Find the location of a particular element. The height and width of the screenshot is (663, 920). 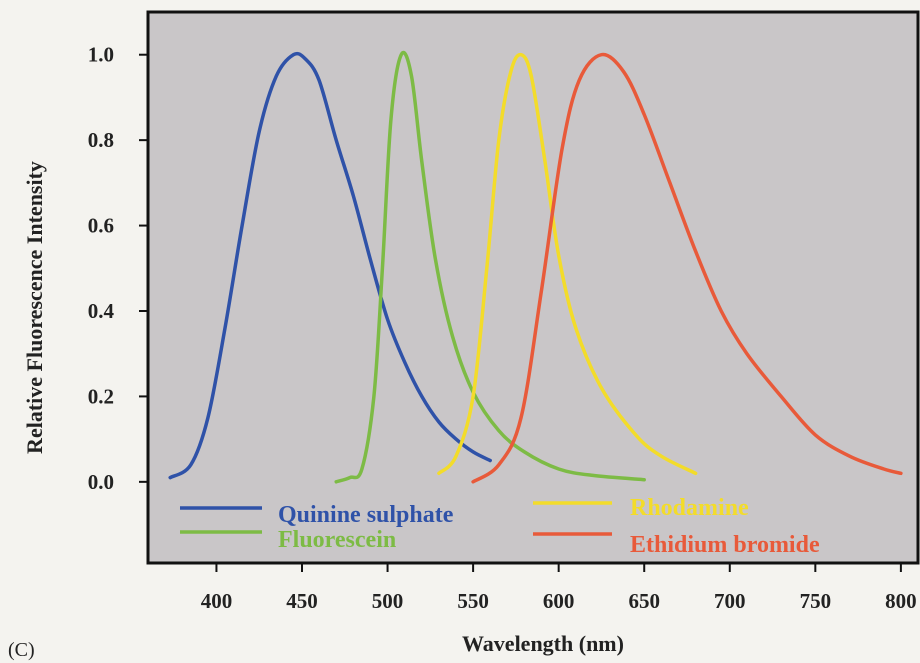

x-tick-label: 700 is located at coordinates (730, 601).